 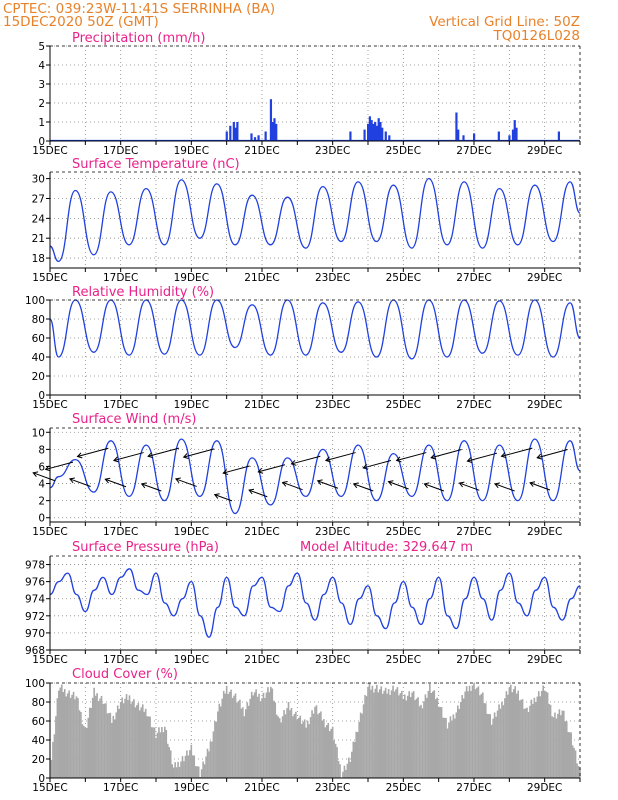 What do you see at coordinates (49, 405) in the screenshot?
I see `rh-xtick-label: 15DEC` at bounding box center [49, 405].